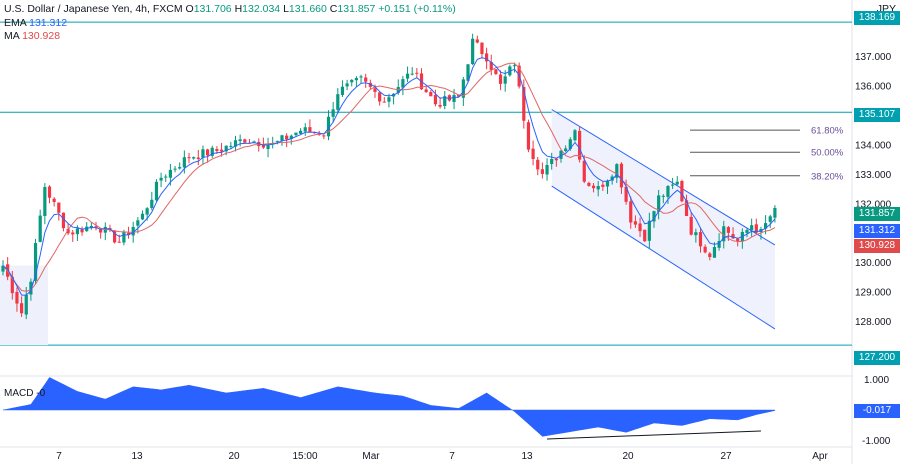  What do you see at coordinates (873, 322) in the screenshot?
I see `price-tick-label: 128.000` at bounding box center [873, 322].